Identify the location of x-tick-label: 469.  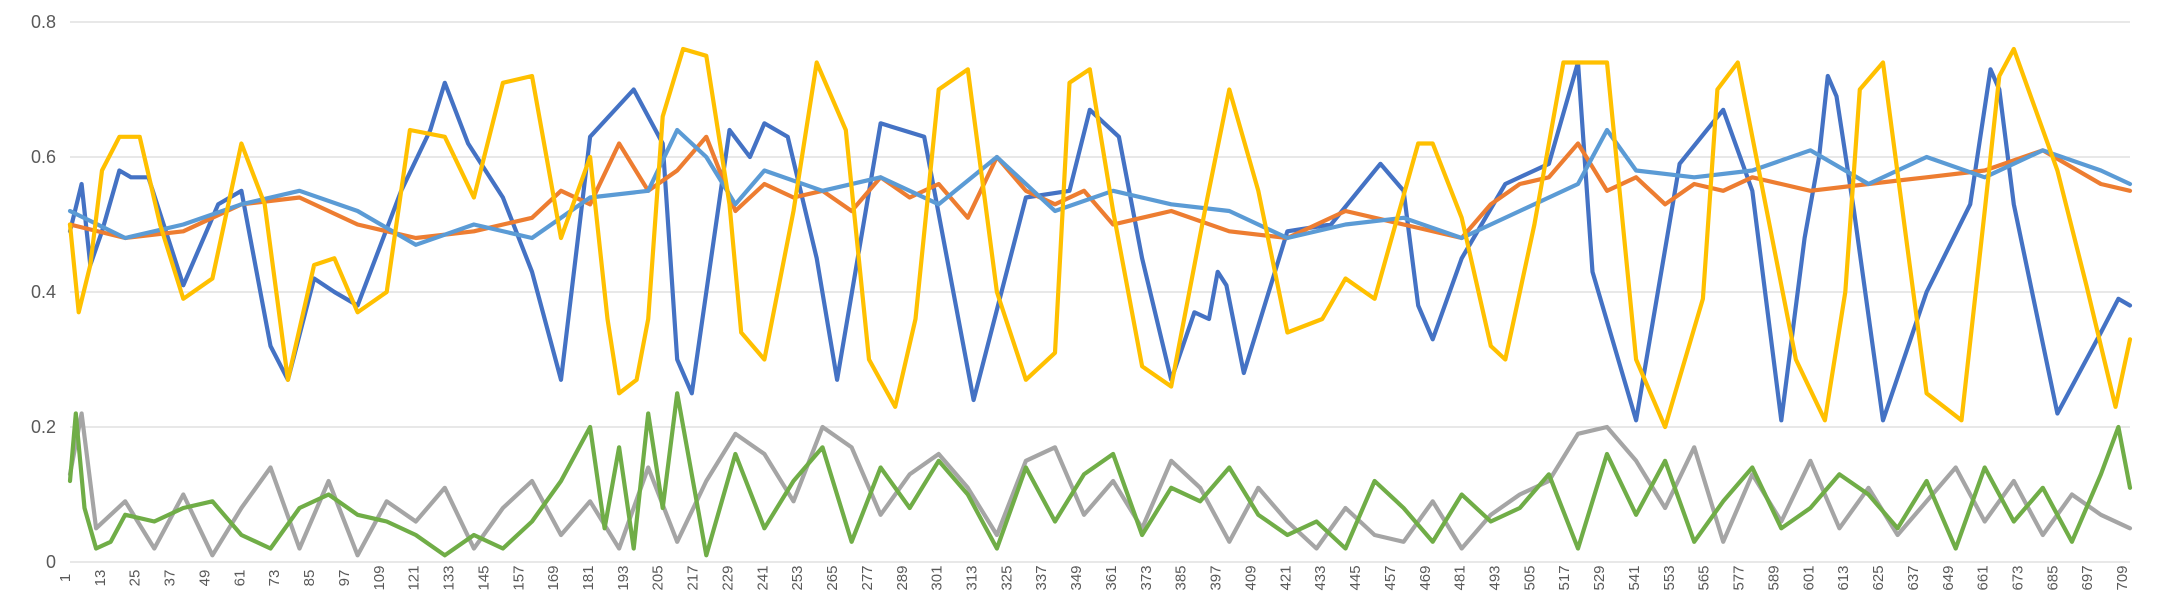
(1425, 578).